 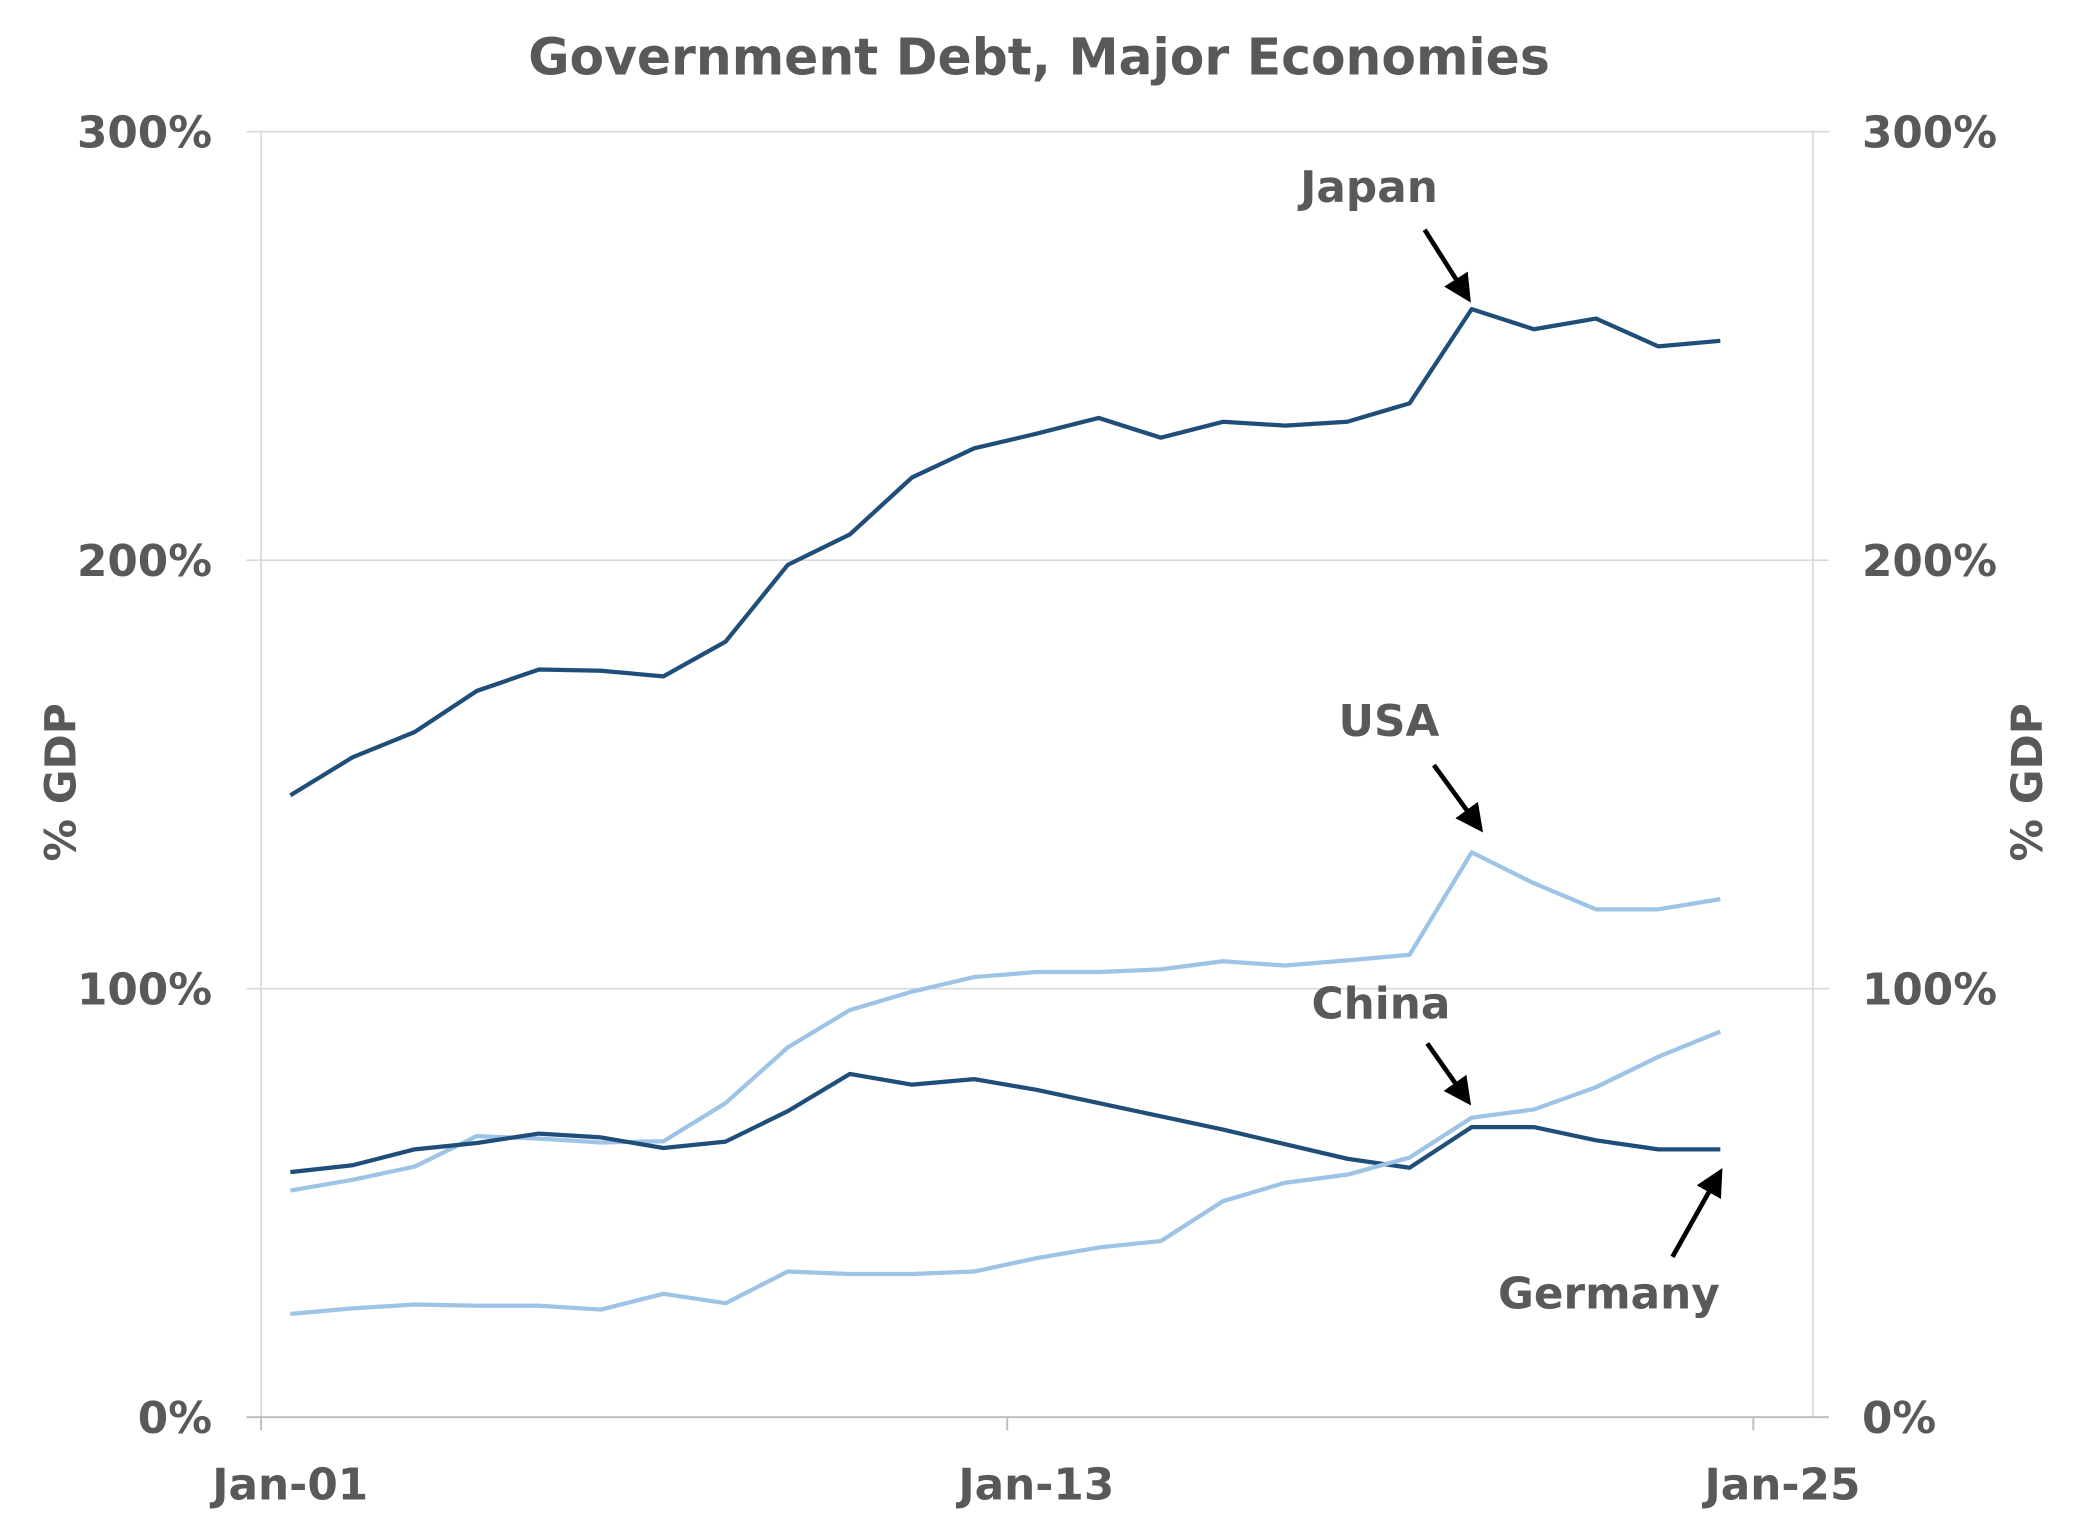 What do you see at coordinates (1367, 187) in the screenshot?
I see `annotation-japan: Japan` at bounding box center [1367, 187].